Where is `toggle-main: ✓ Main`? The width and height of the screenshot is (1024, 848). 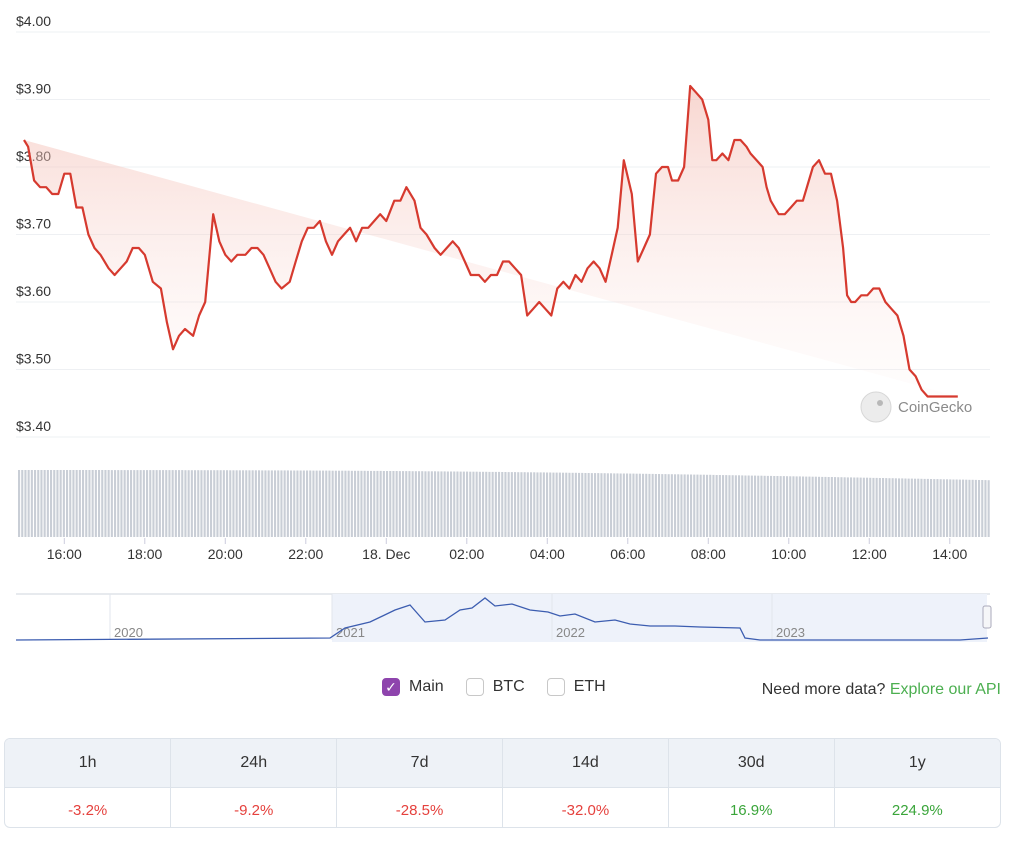 toggle-main: ✓ Main is located at coordinates (413, 687).